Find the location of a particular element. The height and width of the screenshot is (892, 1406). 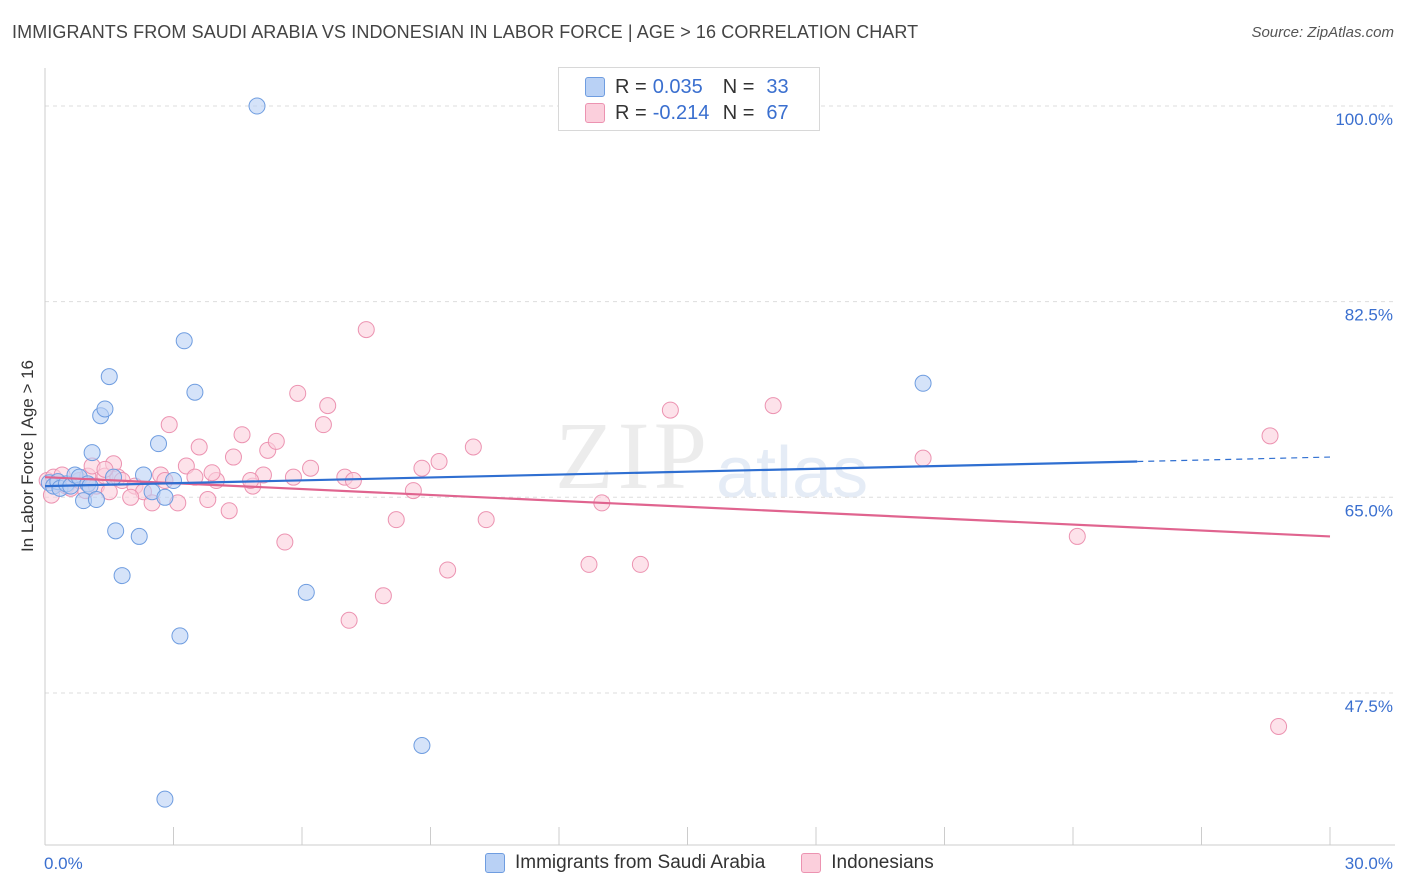

legend-label-indonesians: Indonesians is located at coordinates (882, 862).